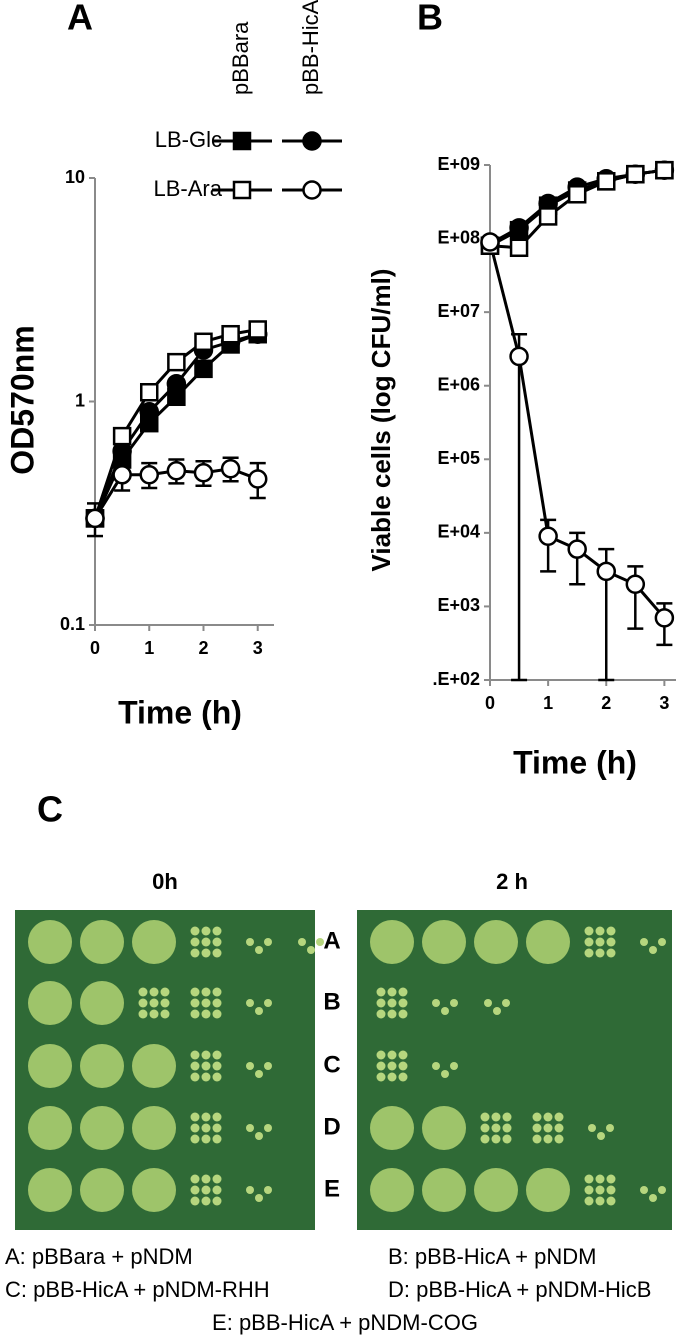  What do you see at coordinates (165, 881) in the screenshot?
I see `time-label: 0h` at bounding box center [165, 881].